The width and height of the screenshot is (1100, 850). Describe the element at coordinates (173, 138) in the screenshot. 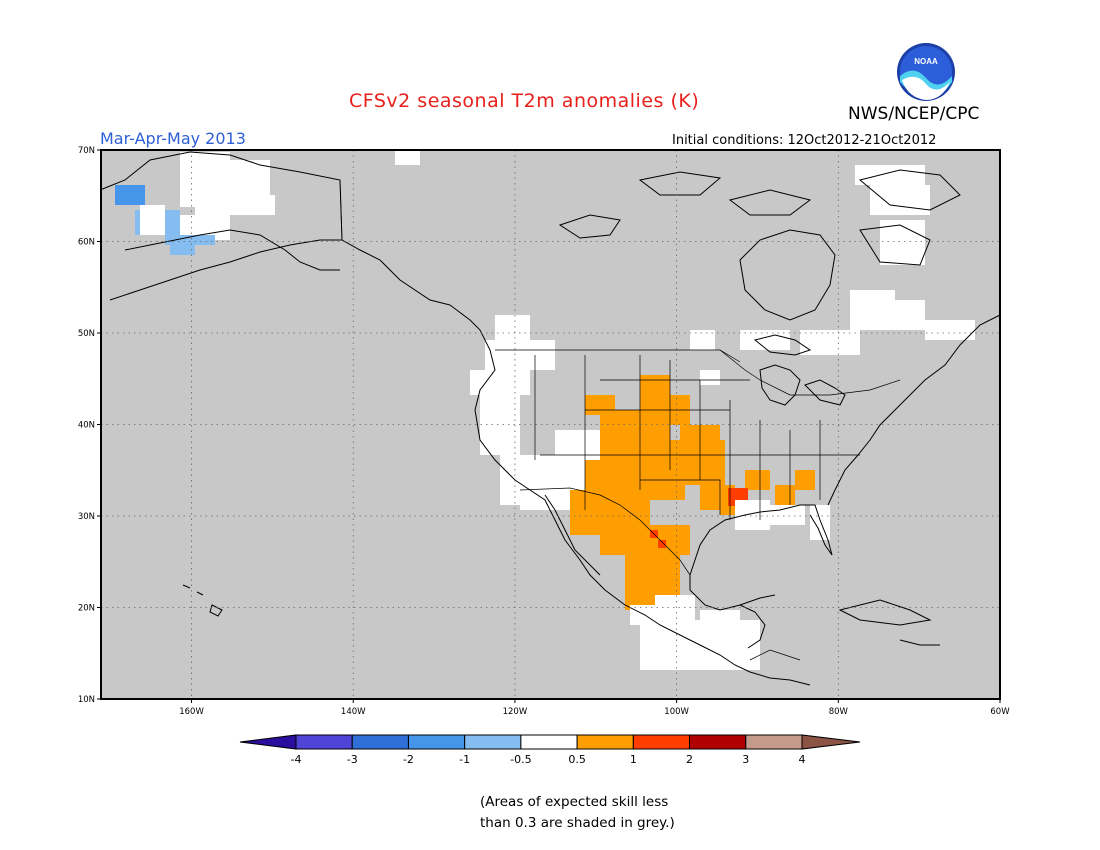

I see `season-label: Mar-Apr-May 2013` at that location.